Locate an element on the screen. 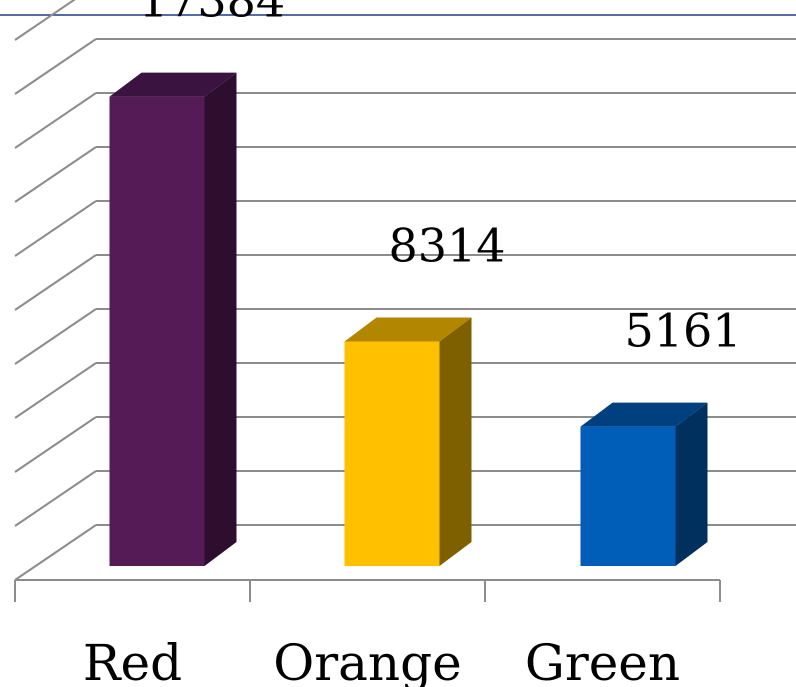 The image size is (796, 687). bar-orange is located at coordinates (408, 441).